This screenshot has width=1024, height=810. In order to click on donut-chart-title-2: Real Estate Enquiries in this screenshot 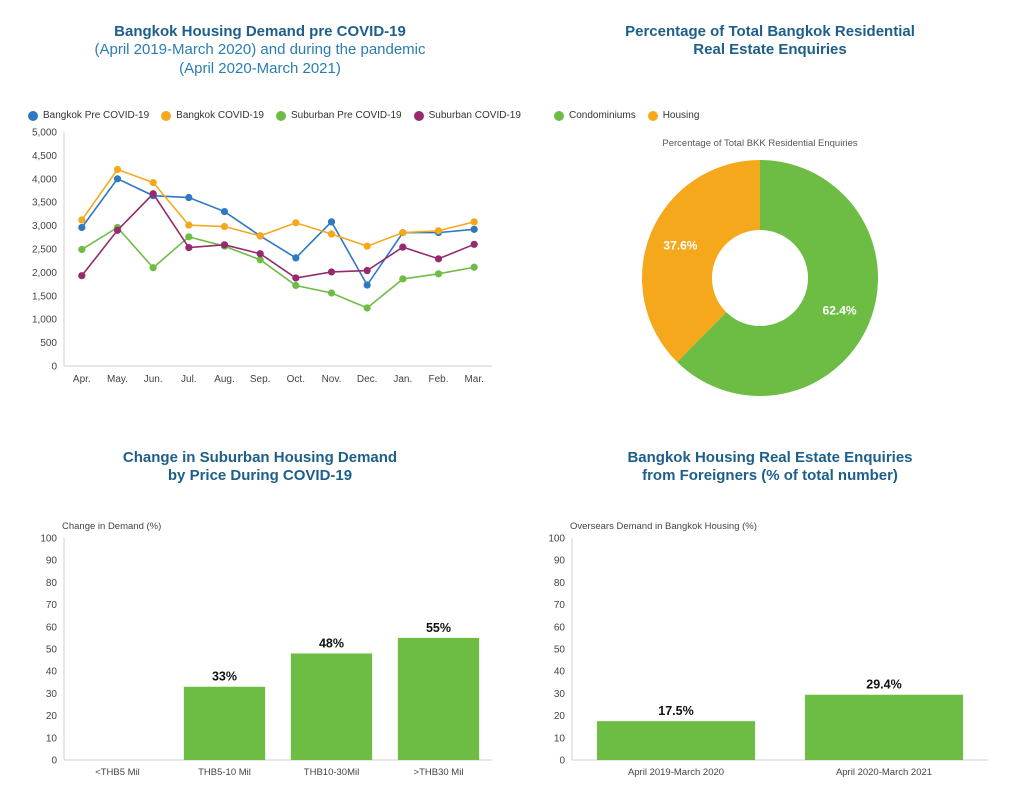, I will do `click(770, 49)`.